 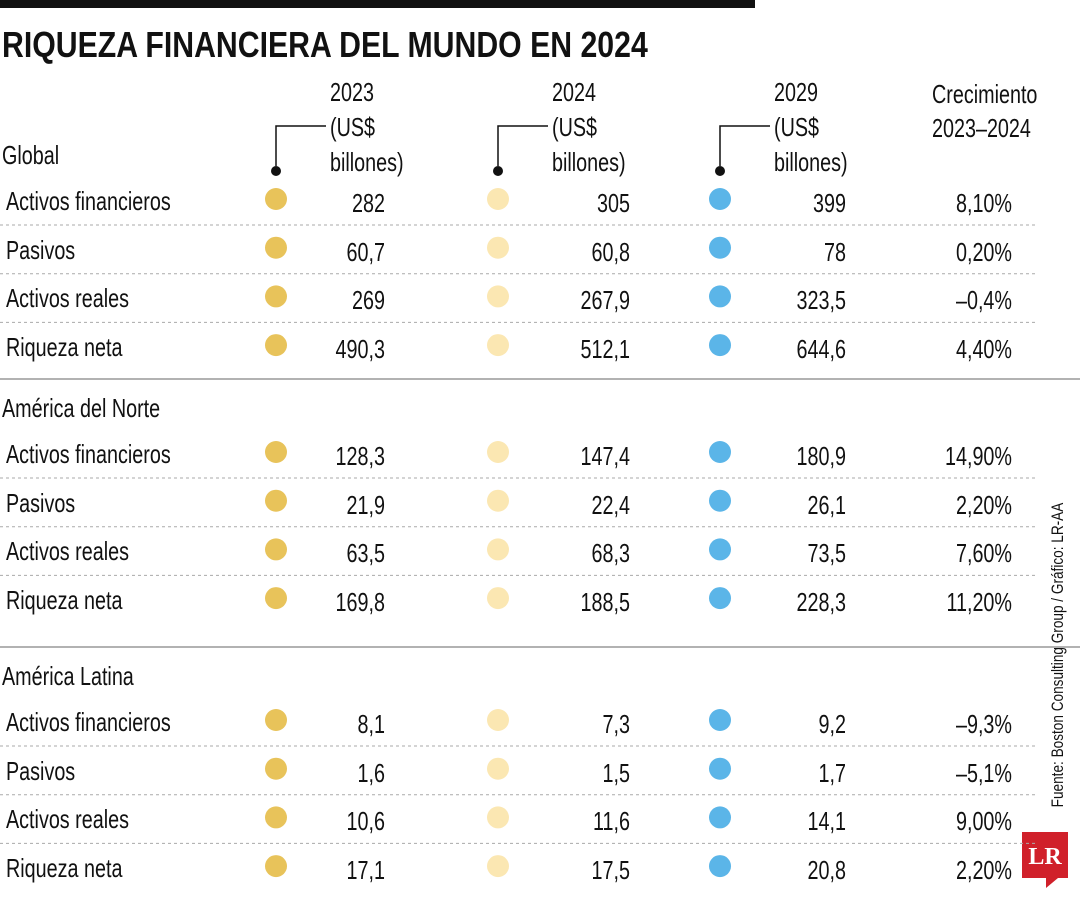 I want to click on cell-value: 267,9, so click(x=605, y=300).